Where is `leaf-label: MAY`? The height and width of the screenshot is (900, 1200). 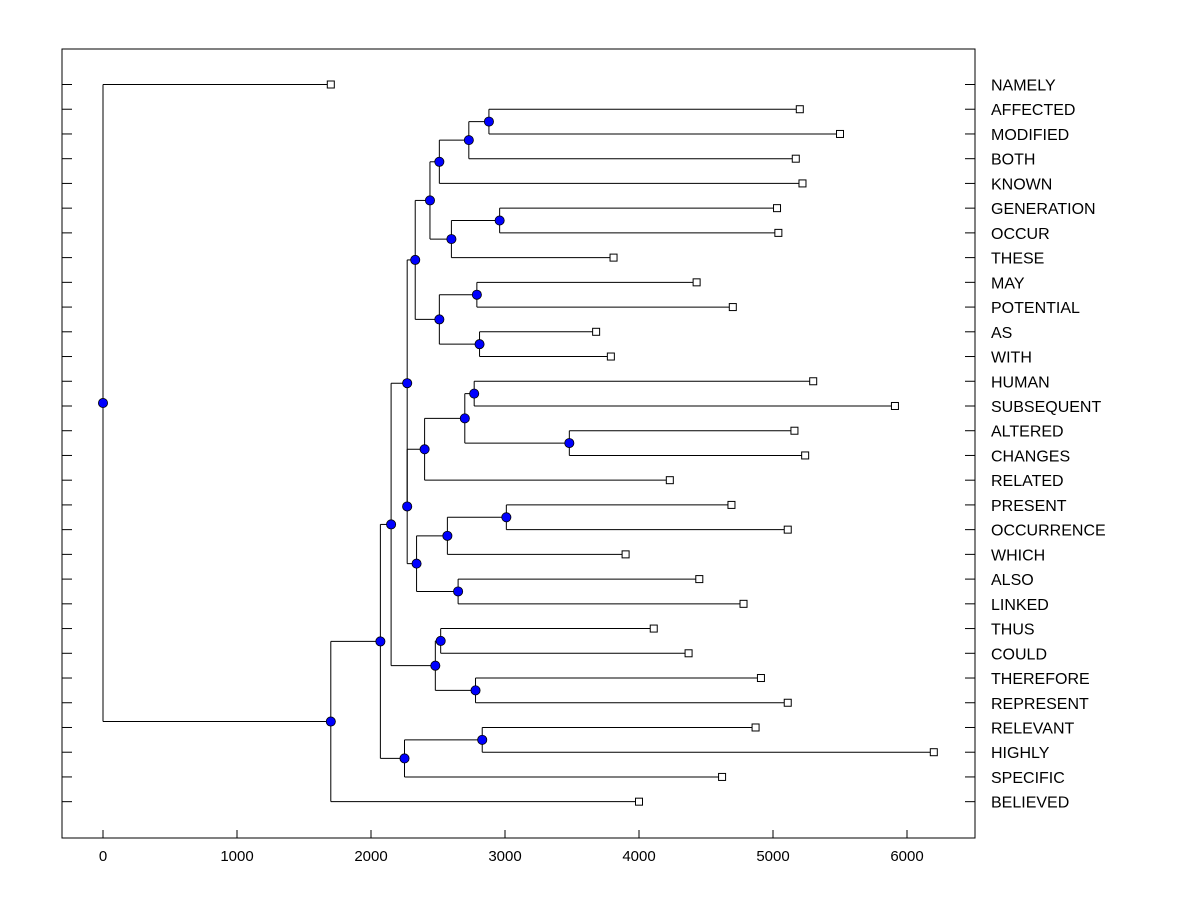 leaf-label: MAY is located at coordinates (1008, 283).